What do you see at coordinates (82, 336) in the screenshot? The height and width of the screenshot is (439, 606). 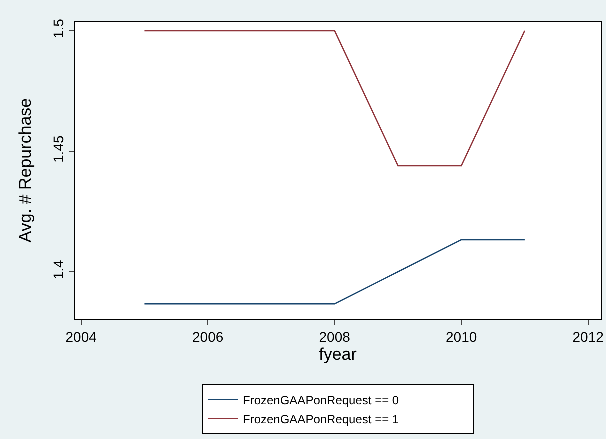 I see `x-tick-label: 2004` at bounding box center [82, 336].